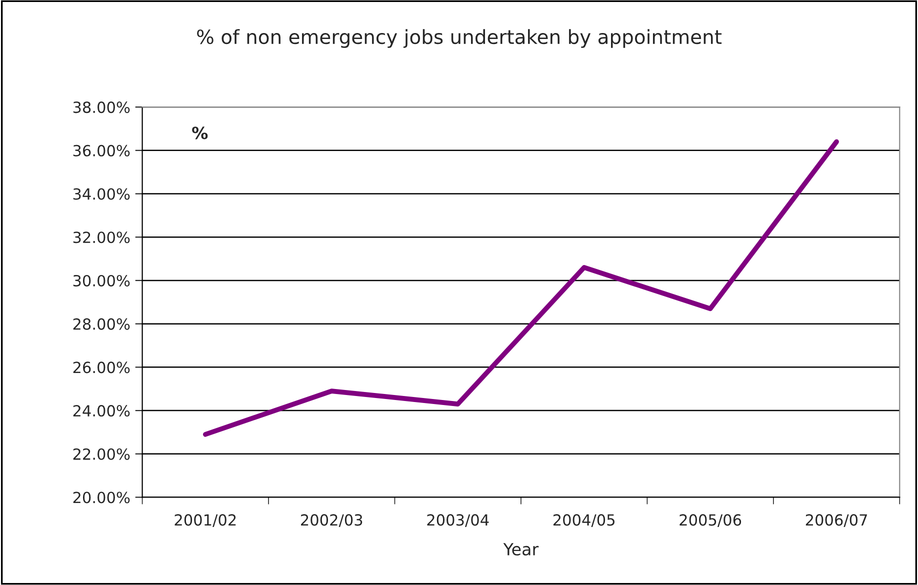 This screenshot has width=918, height=585. Describe the element at coordinates (101, 280) in the screenshot. I see `y-tick-label: 30.00%` at that location.